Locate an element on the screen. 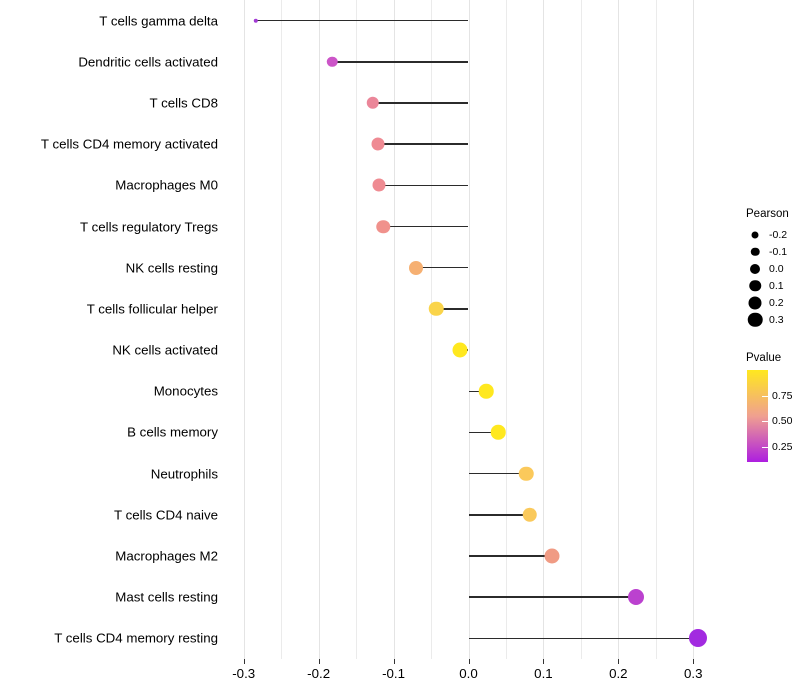 This screenshot has height=700, width=800. y-axis-tick-label: Neutrophils is located at coordinates (184, 474).